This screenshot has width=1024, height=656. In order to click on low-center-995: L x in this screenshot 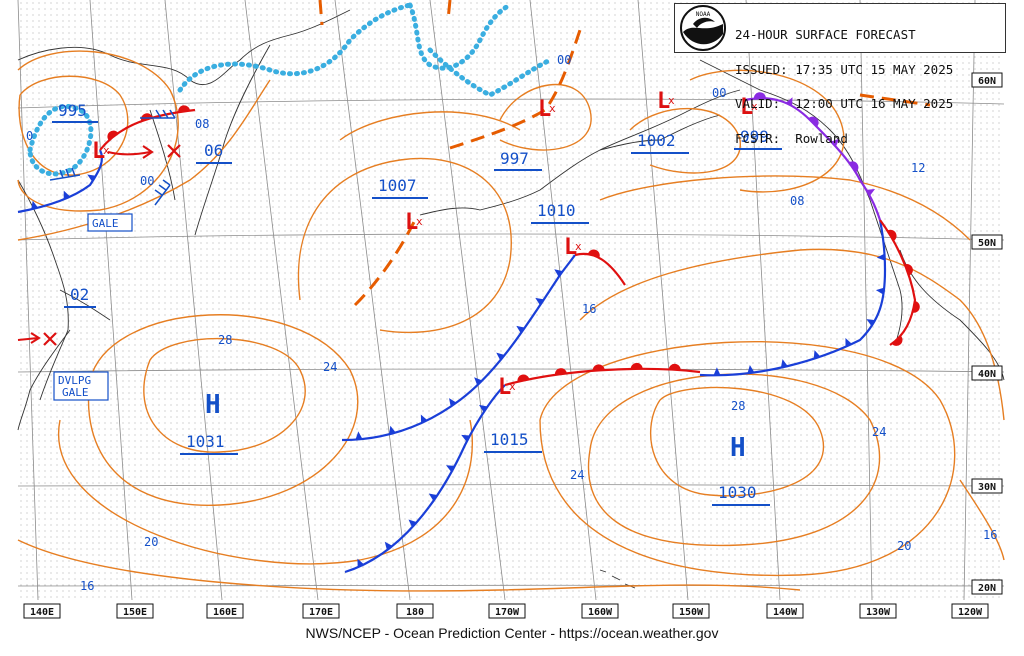, I will do `click(101, 151)`.